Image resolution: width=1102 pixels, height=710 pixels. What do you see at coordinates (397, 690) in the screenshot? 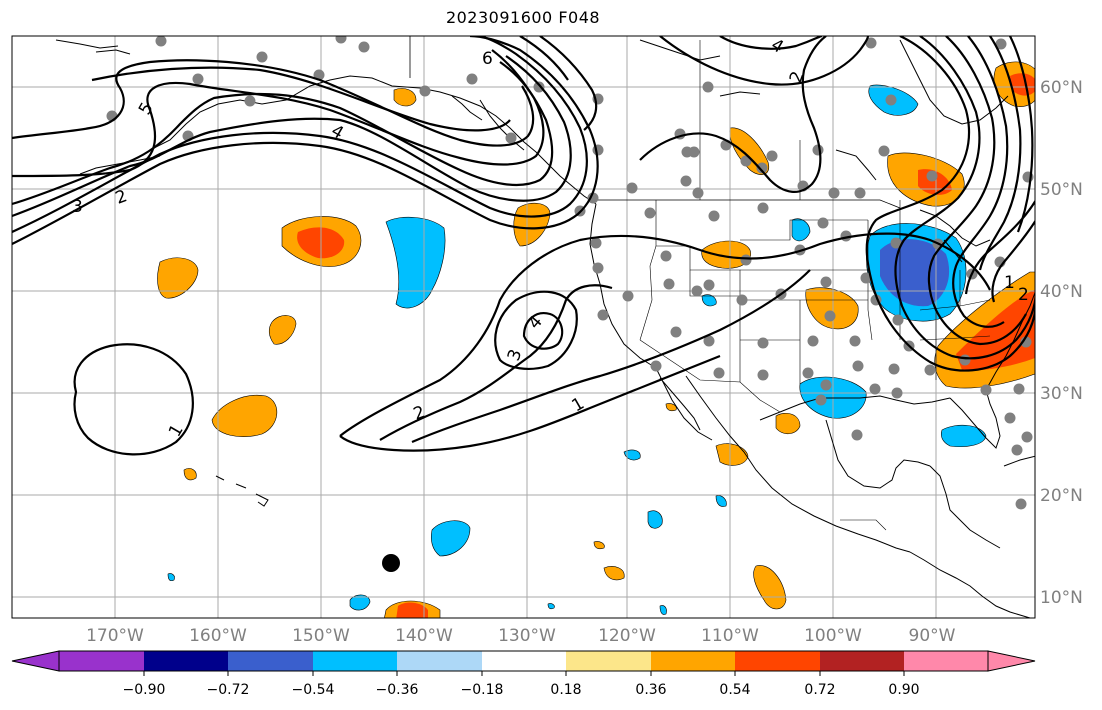
I see `colorbar-tick-label: −0.36` at bounding box center [397, 690].